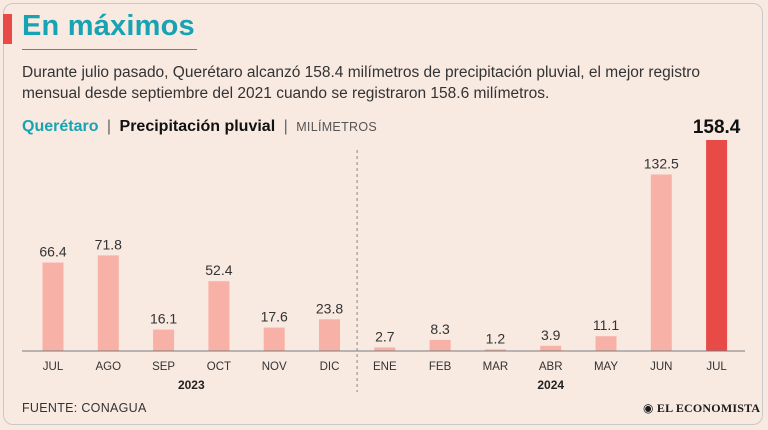  I want to click on value-label: 52.4, so click(218, 270).